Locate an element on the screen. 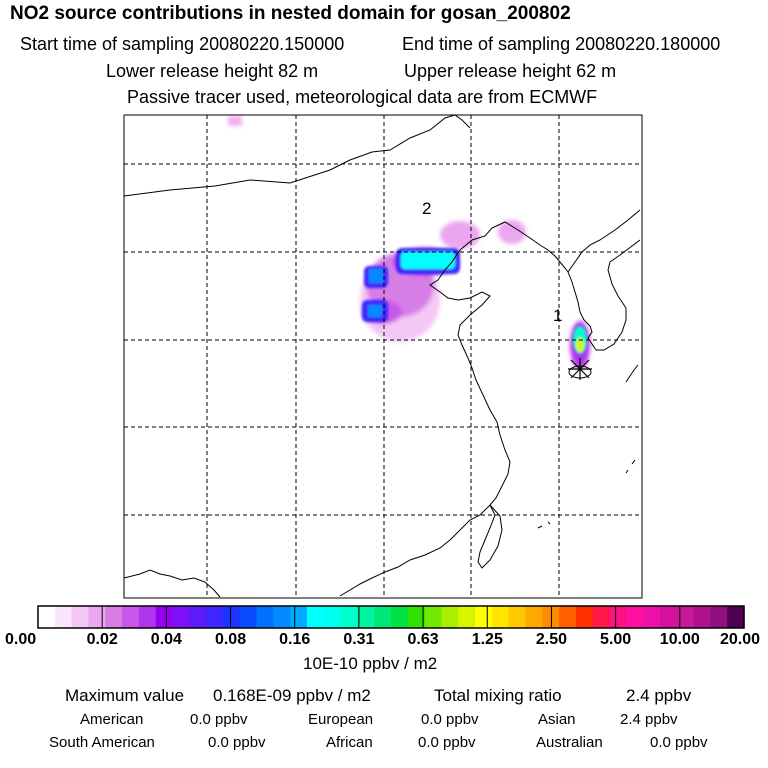 This screenshot has height=768, width=768. colorbar-tick-label: 20.00 is located at coordinates (739, 639).